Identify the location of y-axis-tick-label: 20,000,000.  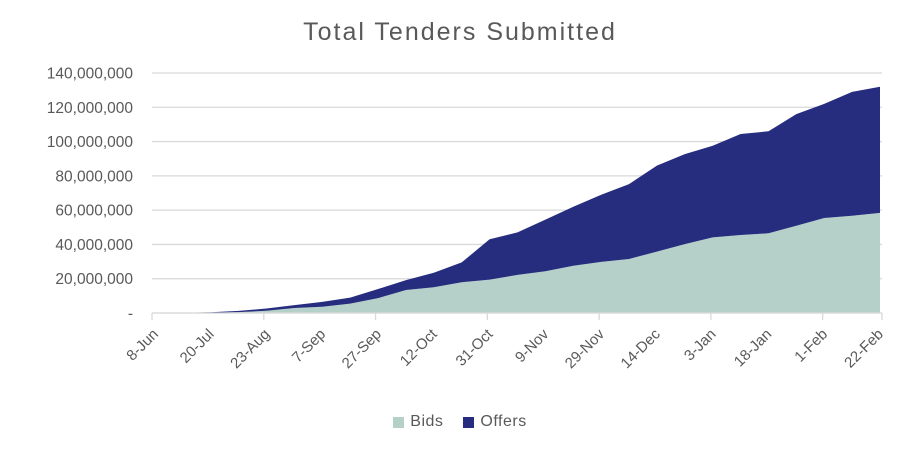
(94, 279).